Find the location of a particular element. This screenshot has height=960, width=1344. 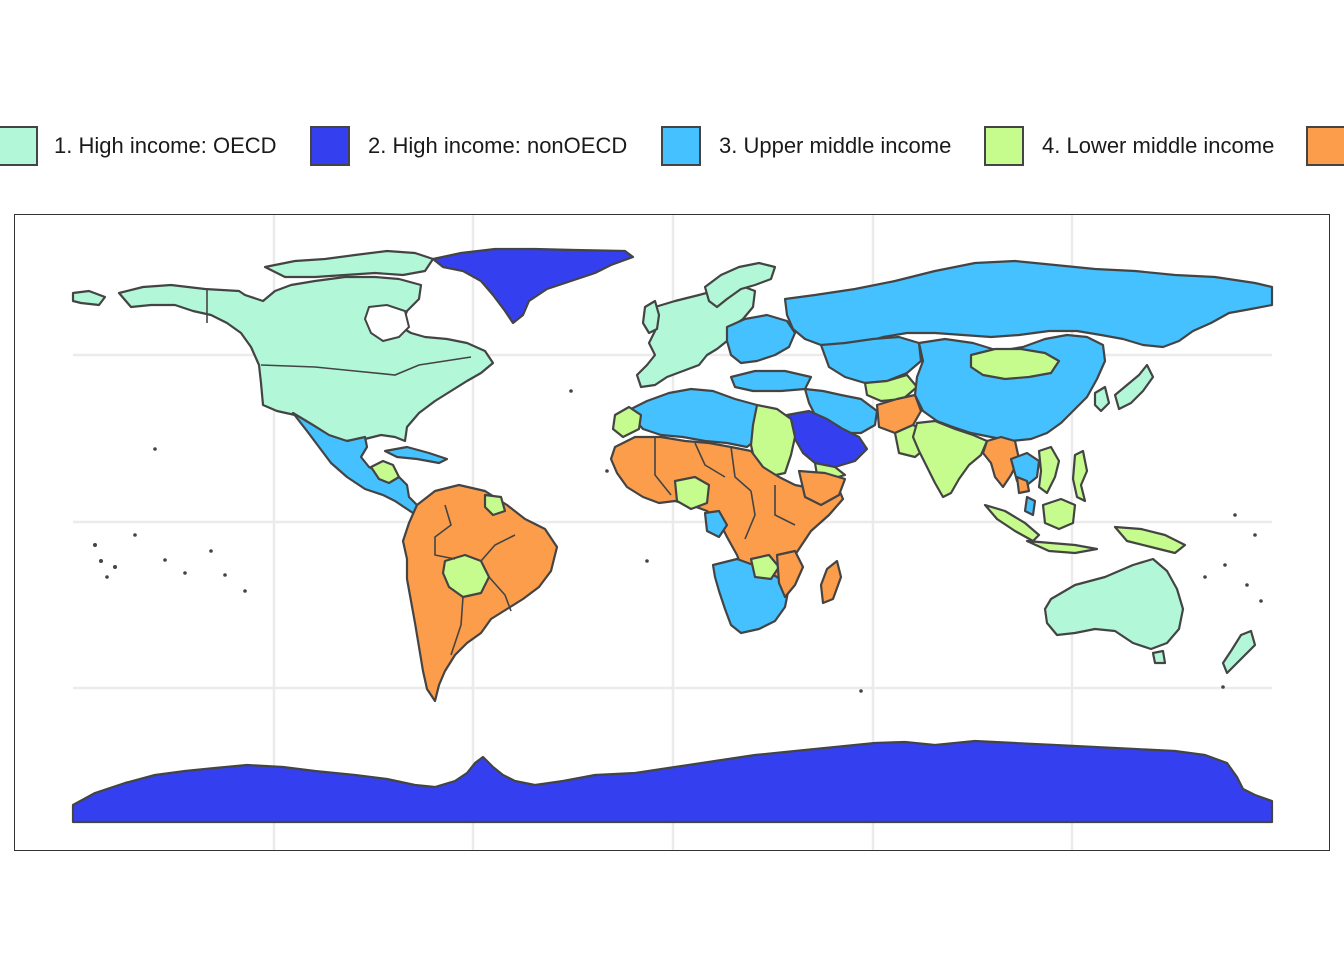

region-korea is located at coordinates (1102, 399).